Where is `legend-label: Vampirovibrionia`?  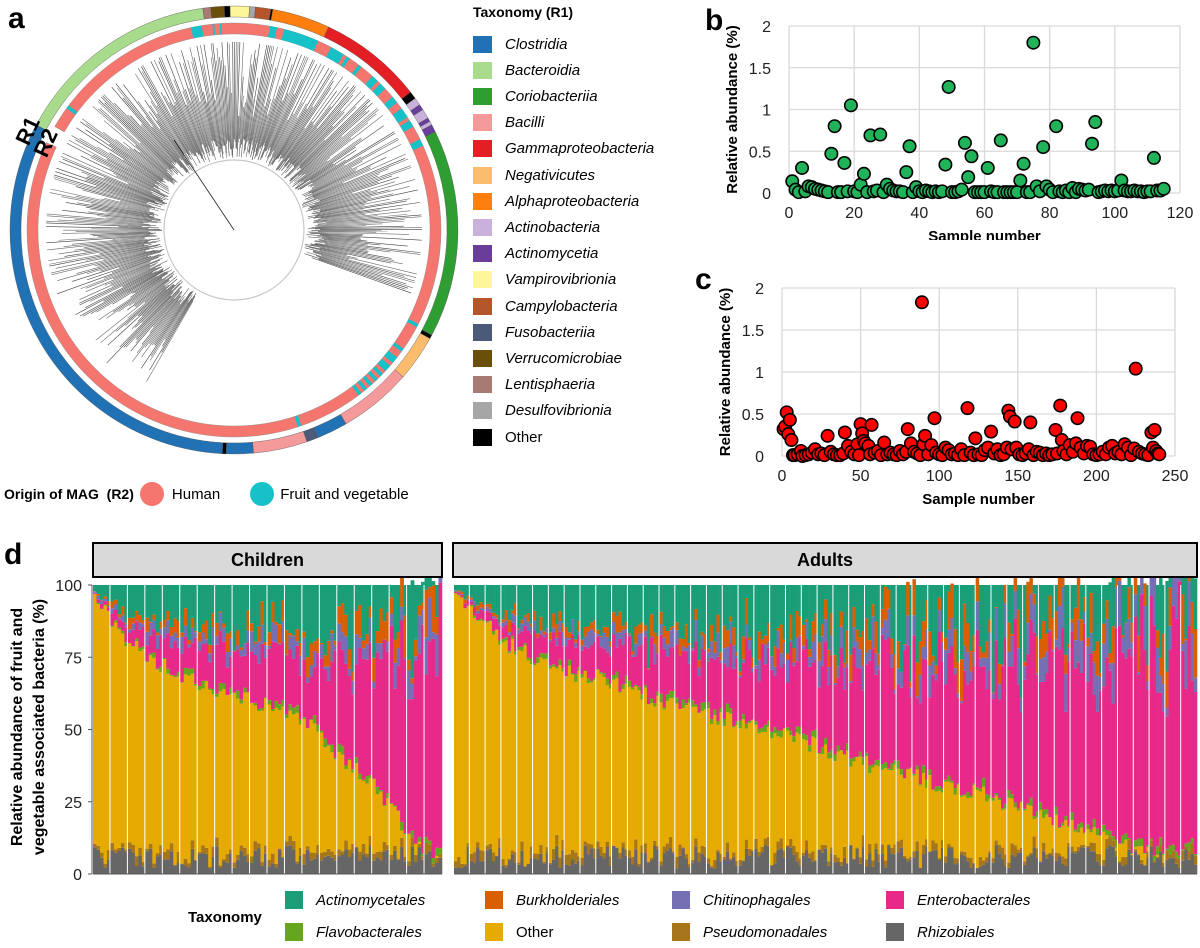 legend-label: Vampirovibrionia is located at coordinates (561, 280).